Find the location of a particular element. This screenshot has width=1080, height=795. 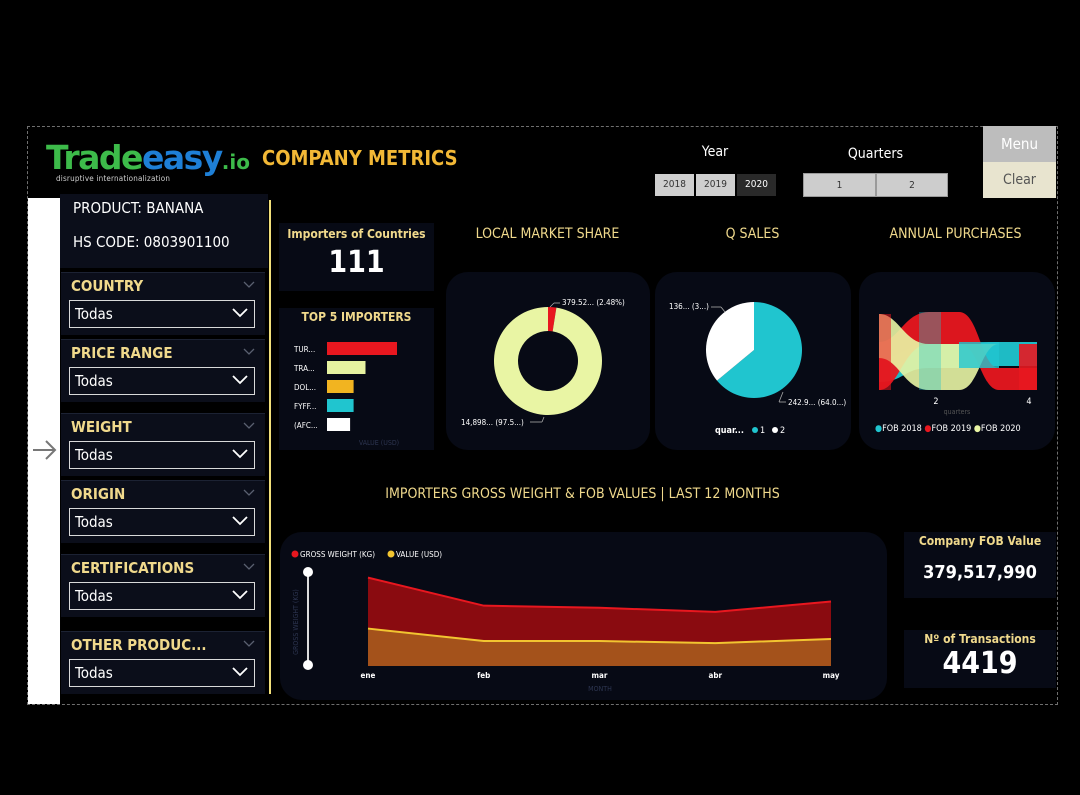

slice-label: 379.52... (2.48%) is located at coordinates (593, 302).